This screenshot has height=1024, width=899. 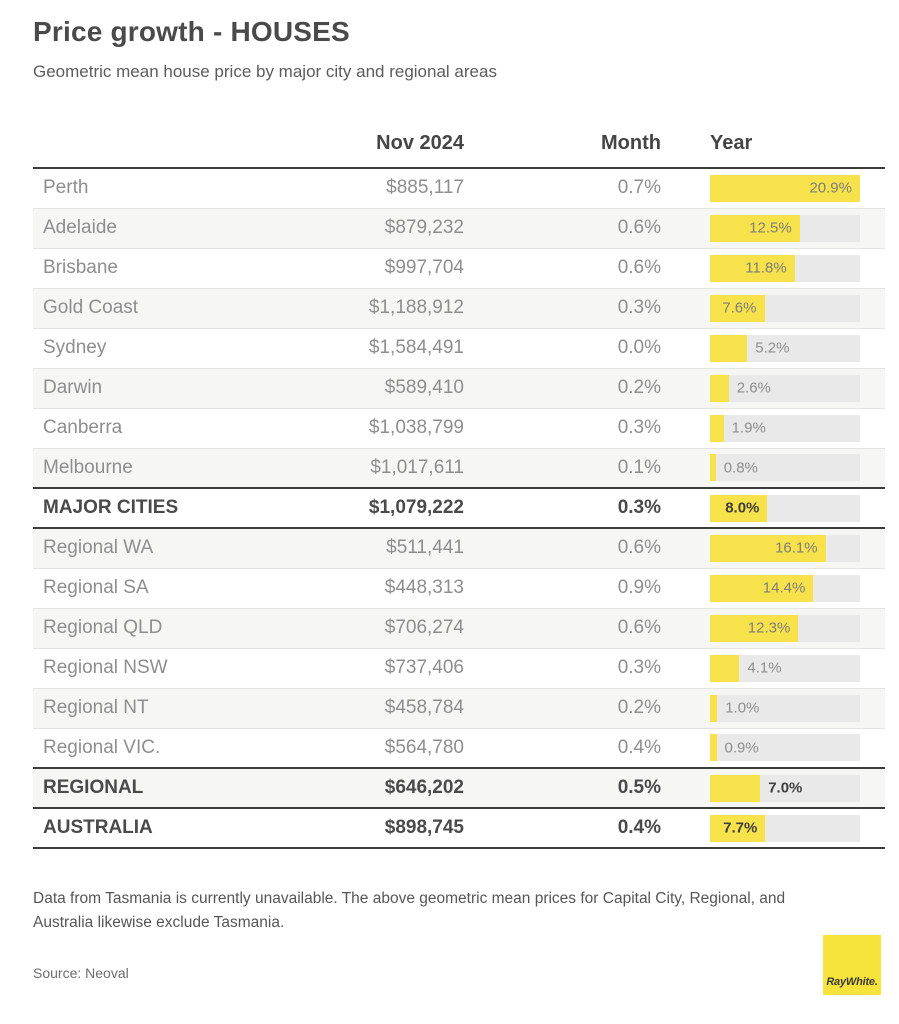 I want to click on year-change-cell: 0.9%, so click(x=773, y=748).